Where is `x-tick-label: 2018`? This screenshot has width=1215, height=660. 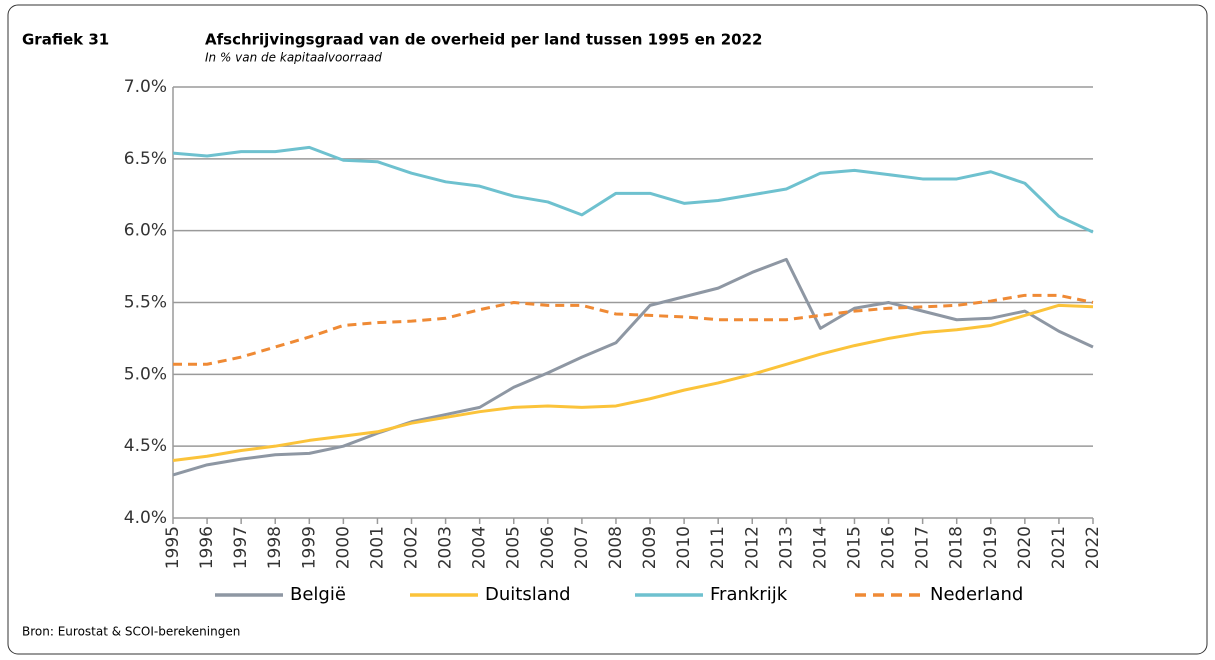
x-tick-label: 2018 is located at coordinates (957, 547).